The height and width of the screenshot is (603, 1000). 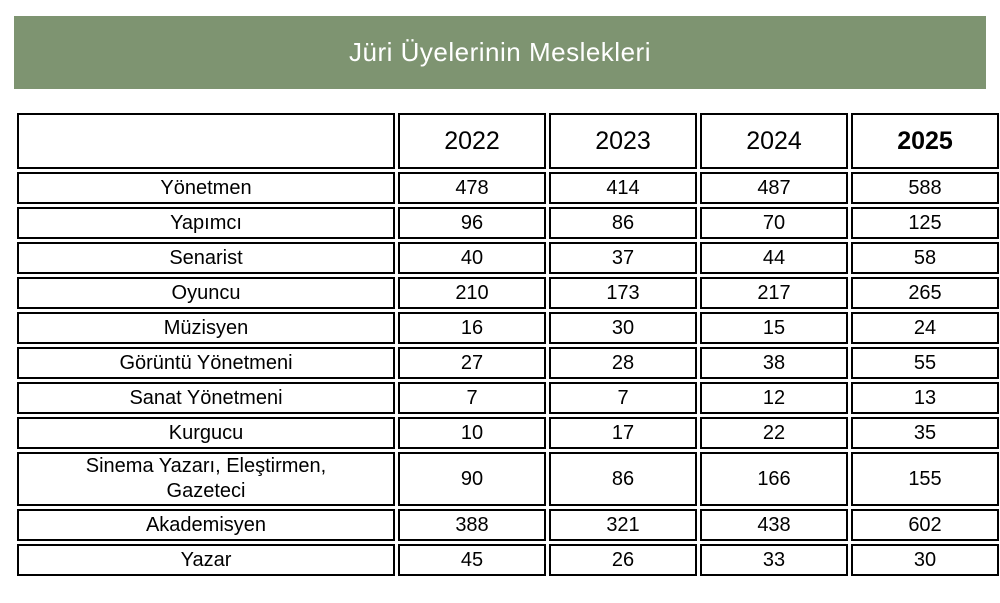 What do you see at coordinates (925, 525) in the screenshot?
I see `value-cell: 602` at bounding box center [925, 525].